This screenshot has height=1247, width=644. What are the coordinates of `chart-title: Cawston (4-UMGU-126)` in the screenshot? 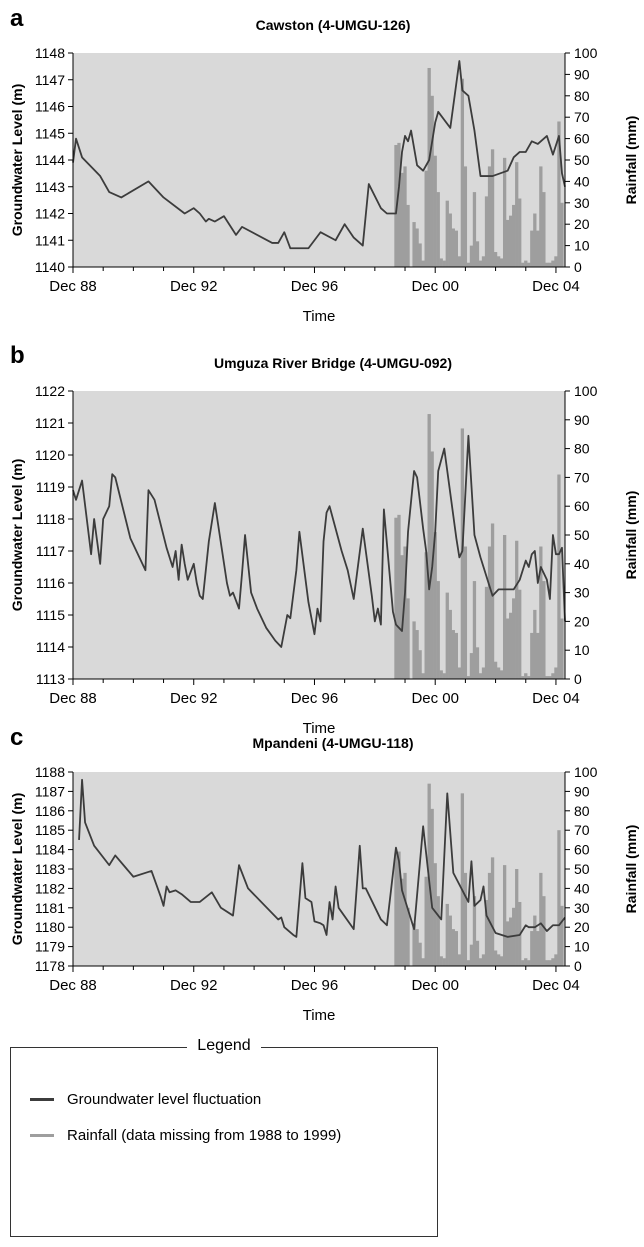 It's located at (333, 25).